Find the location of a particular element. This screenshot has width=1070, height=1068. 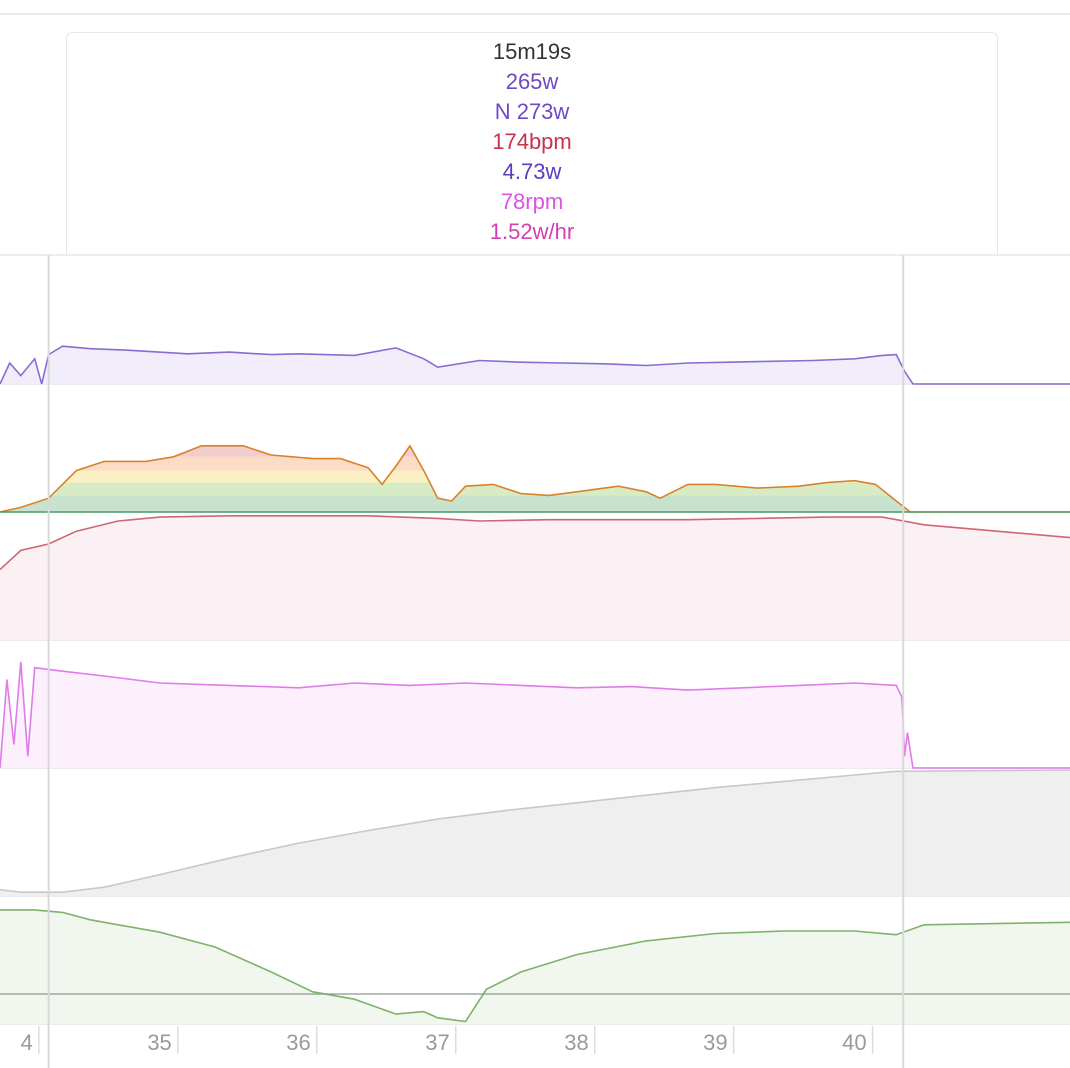

cadence-area is located at coordinates (535, 714).